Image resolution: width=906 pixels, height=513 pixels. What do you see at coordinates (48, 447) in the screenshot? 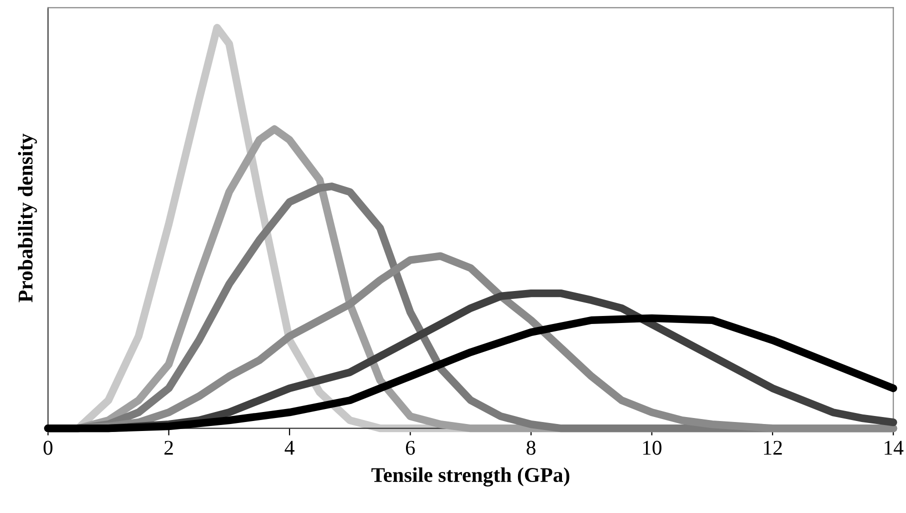
I see `x-tick-label: 0` at bounding box center [48, 447].